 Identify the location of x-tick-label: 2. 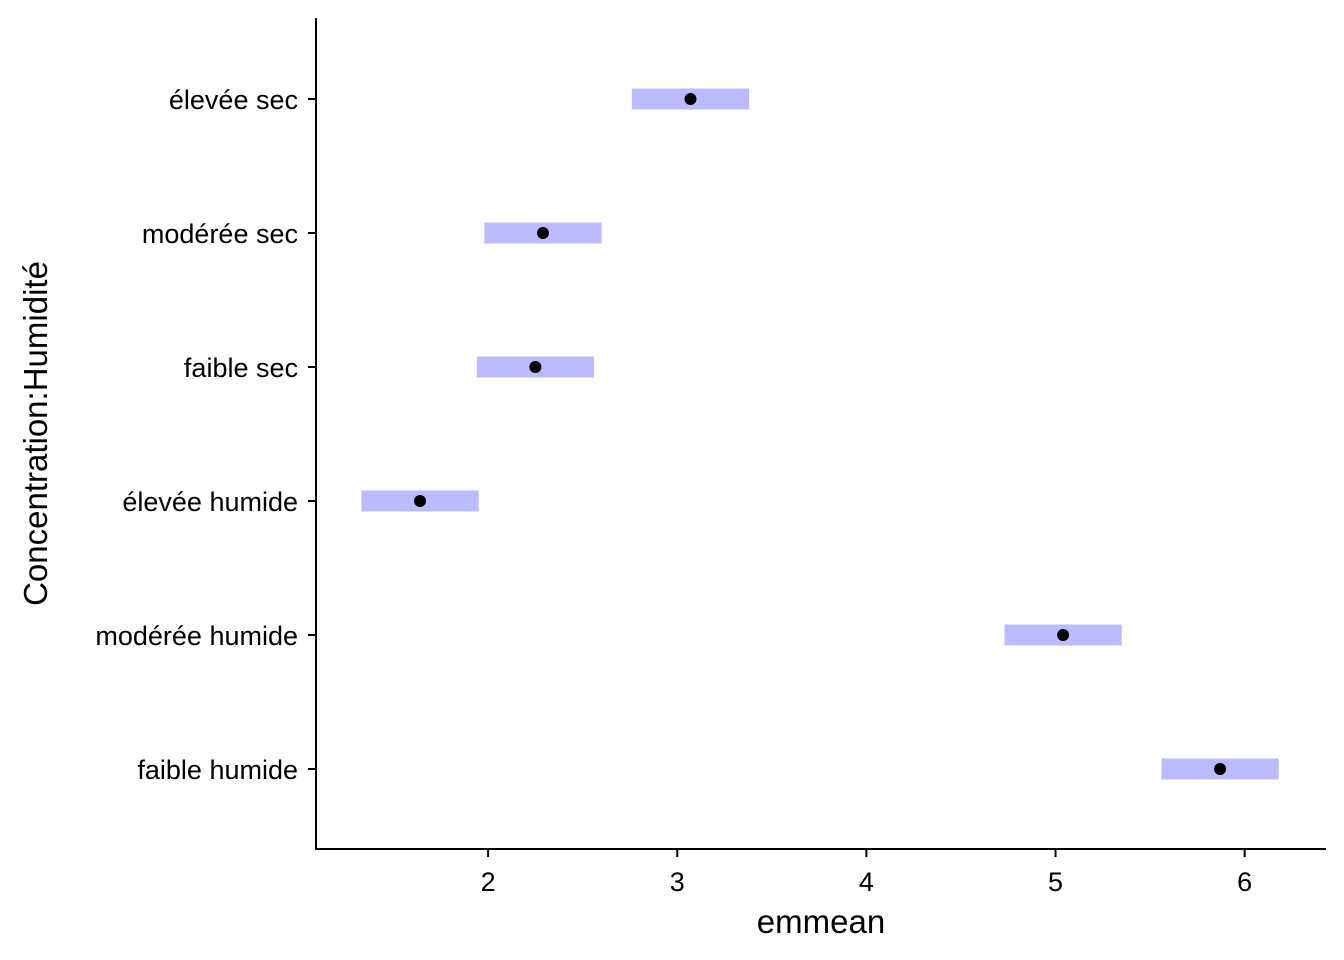
(488, 882).